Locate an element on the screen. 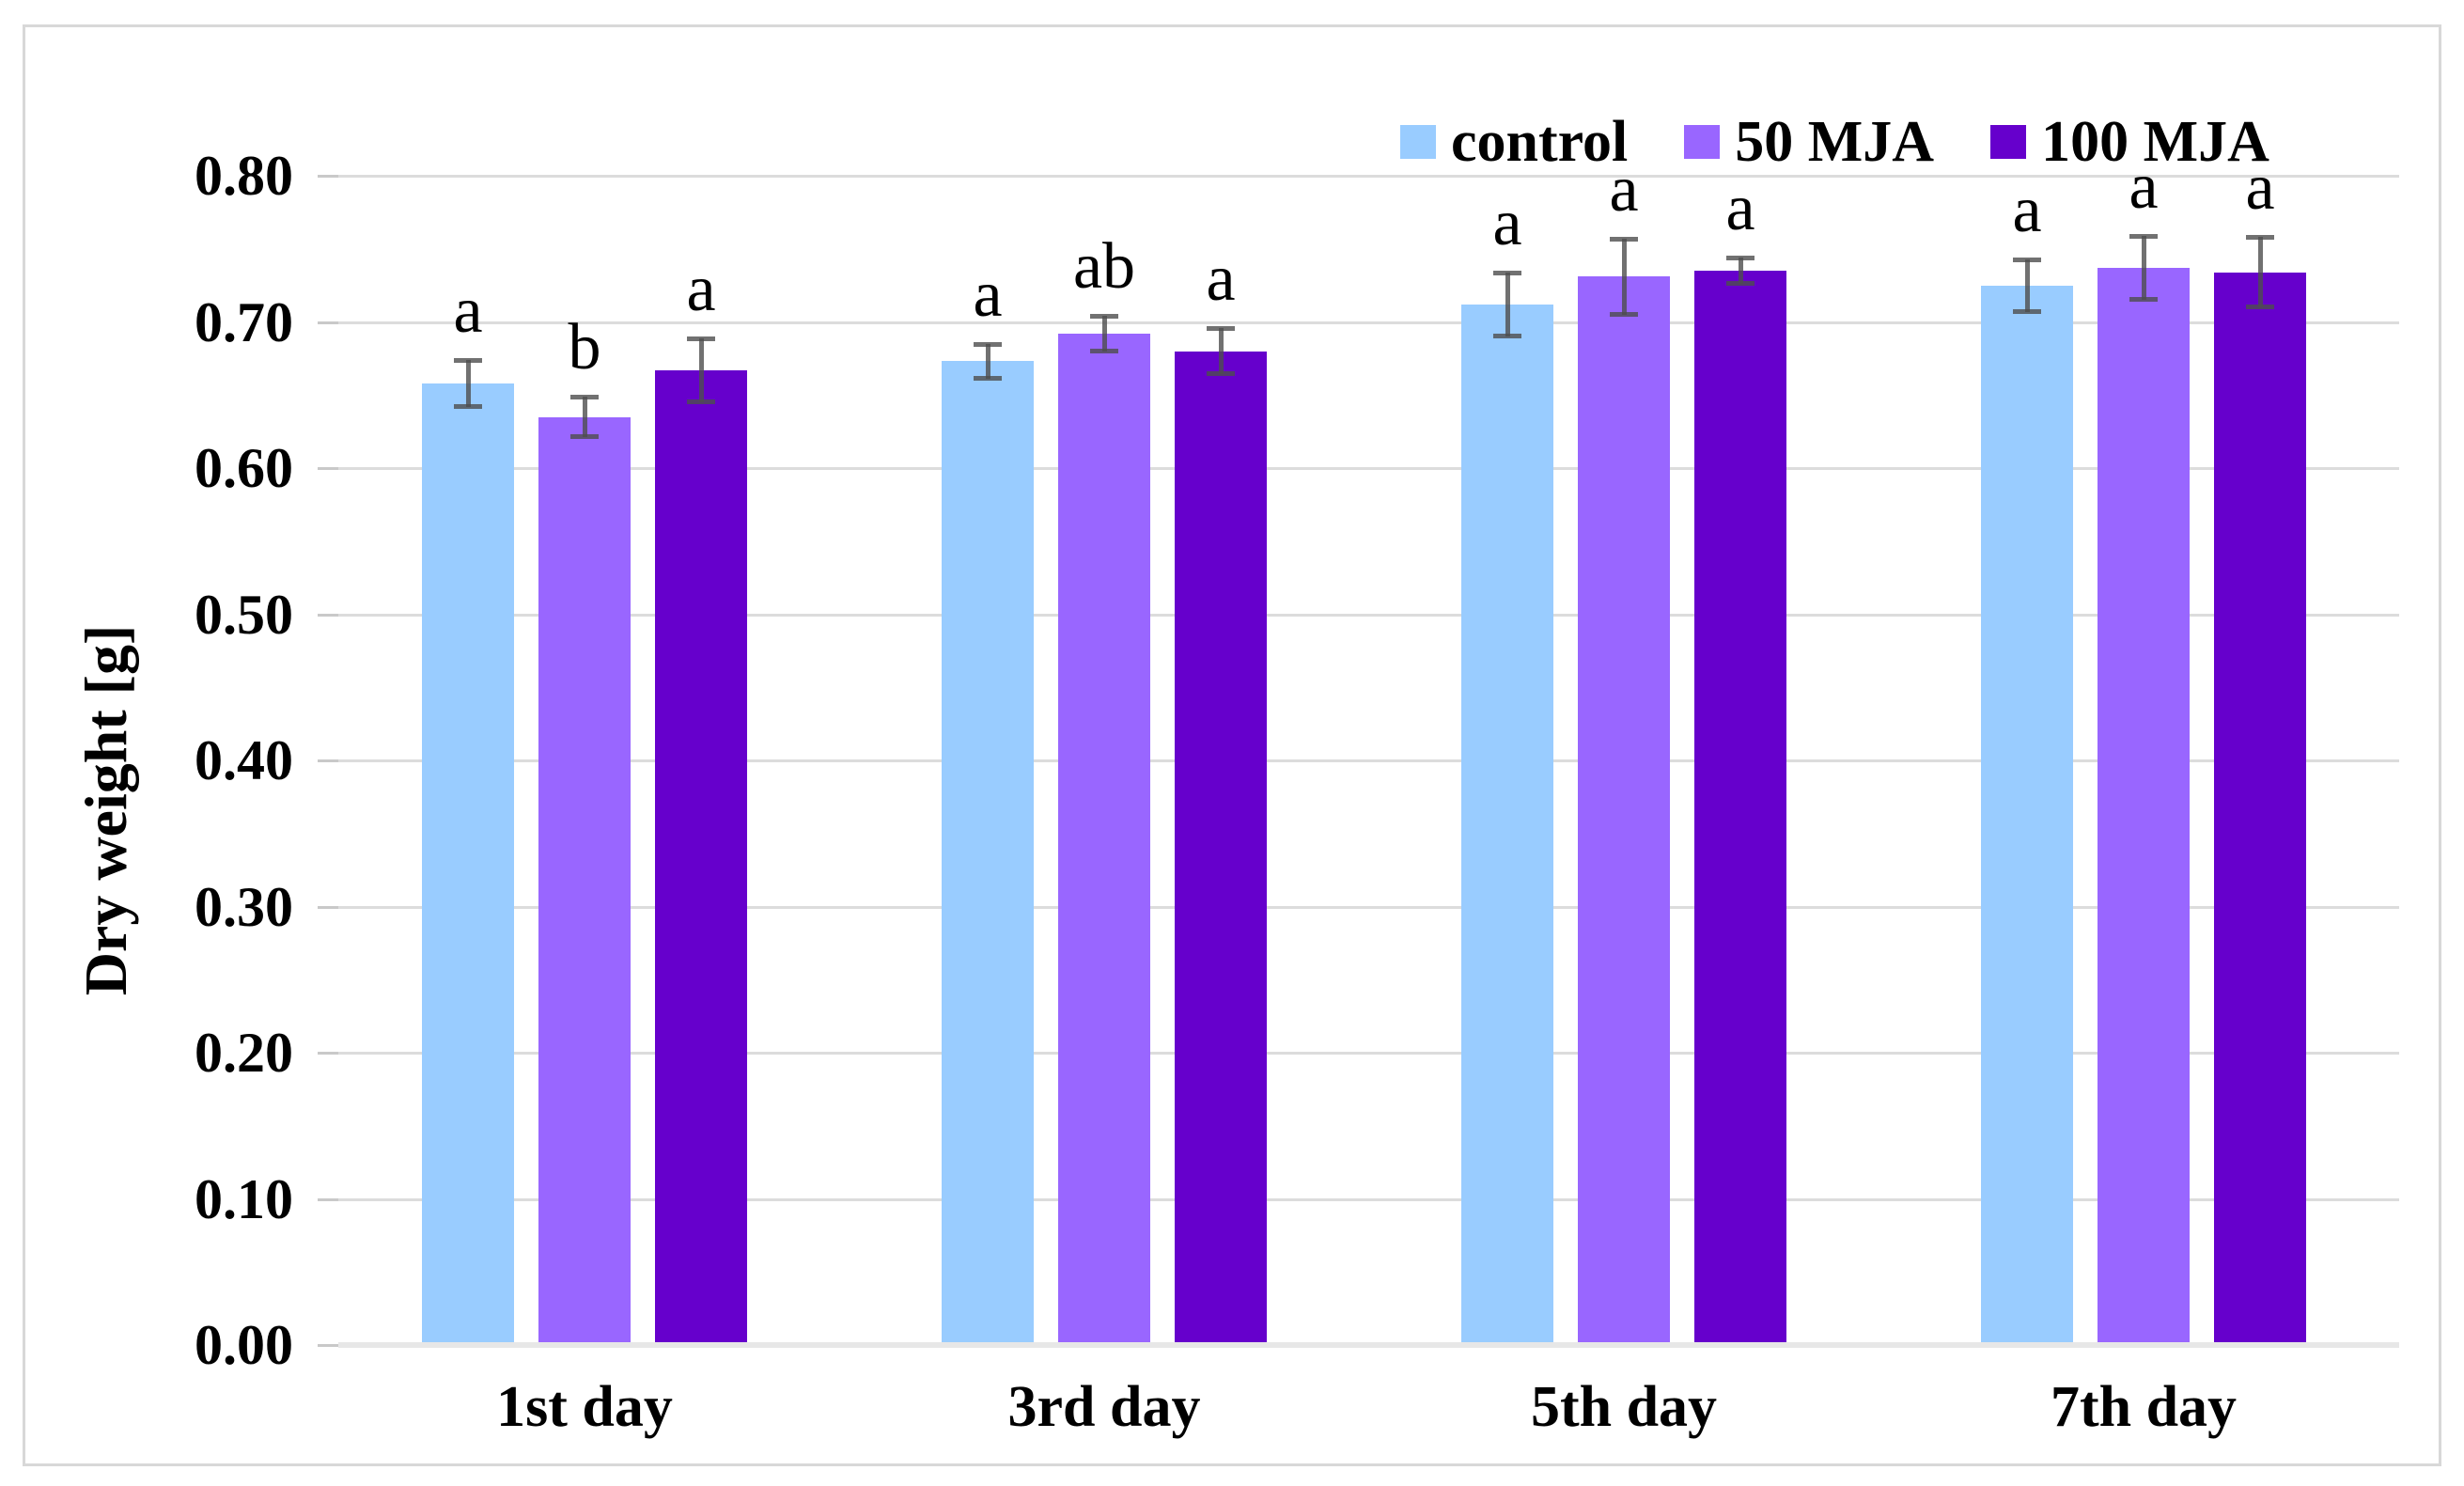 Image resolution: width=2464 pixels, height=1486 pixels. y-tick-label: 0.40 is located at coordinates (244, 760).